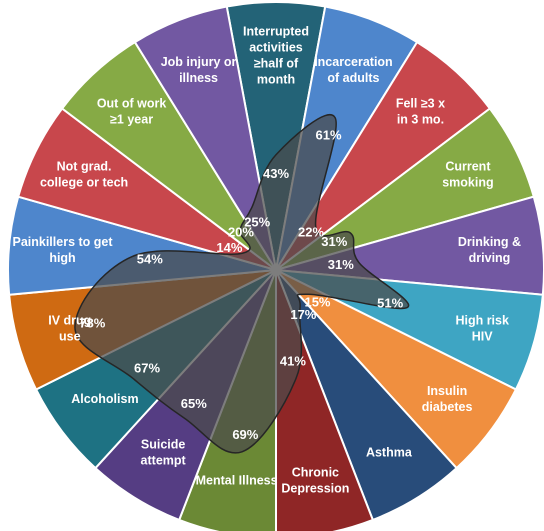 This screenshot has width=544, height=531. I want to click on category-label-out-of-work-1-year: Out of work ≥1 year, so click(131, 112).